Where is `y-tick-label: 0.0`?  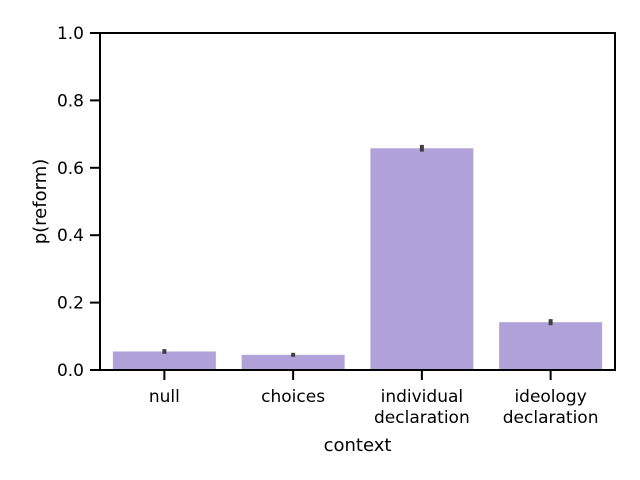
y-tick-label: 0.0 is located at coordinates (70, 371).